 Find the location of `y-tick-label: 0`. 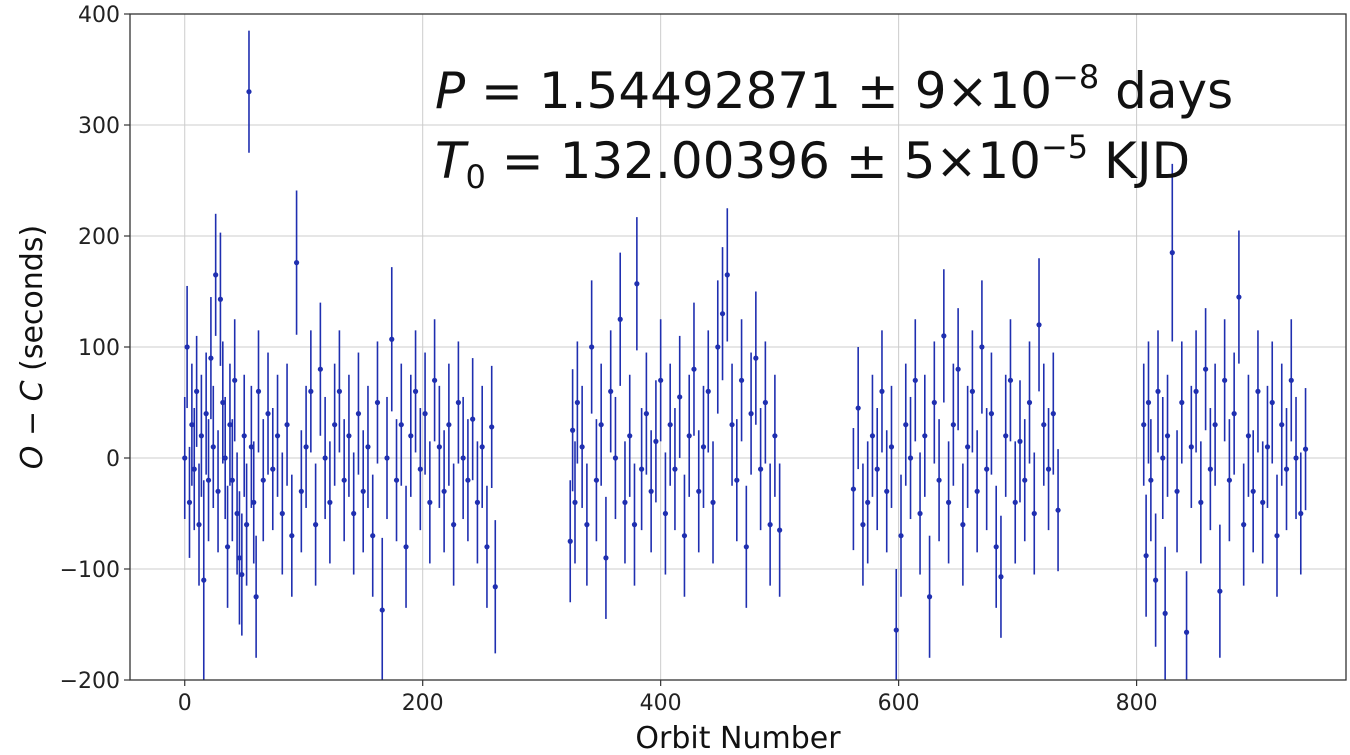

y-tick-label: 0 is located at coordinates (113, 459).